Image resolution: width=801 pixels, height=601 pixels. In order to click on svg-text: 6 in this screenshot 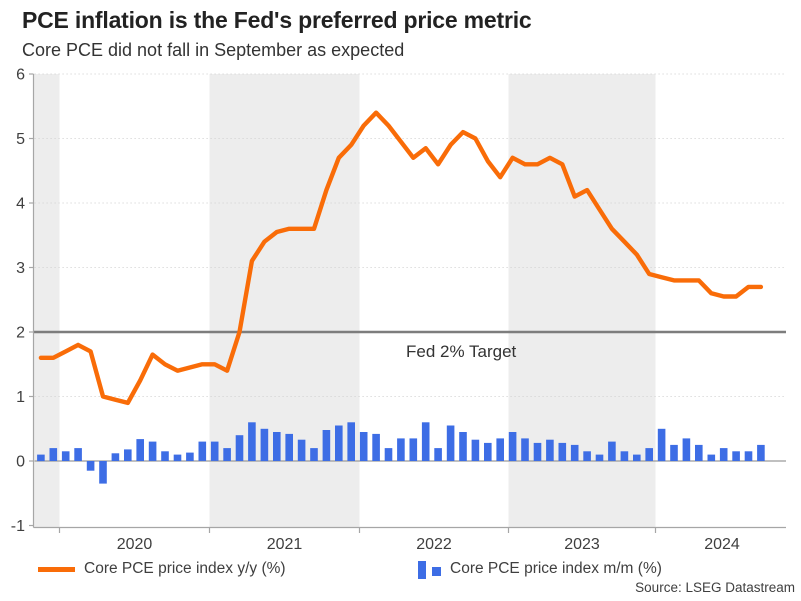, I will do `click(20, 75)`.